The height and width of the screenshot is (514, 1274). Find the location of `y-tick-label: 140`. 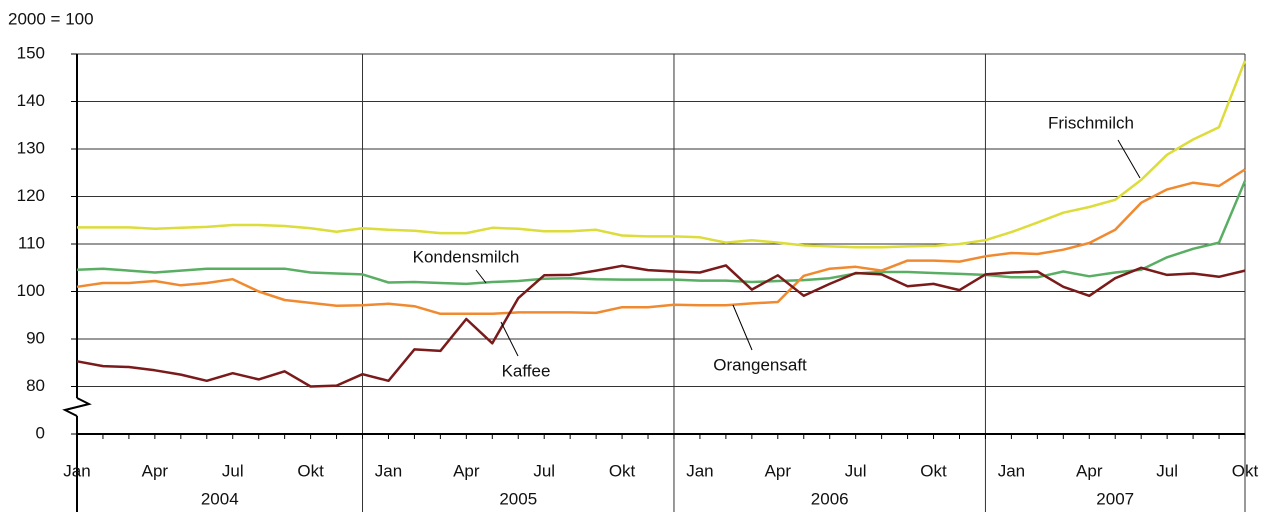

y-tick-label: 140 is located at coordinates (31, 100).